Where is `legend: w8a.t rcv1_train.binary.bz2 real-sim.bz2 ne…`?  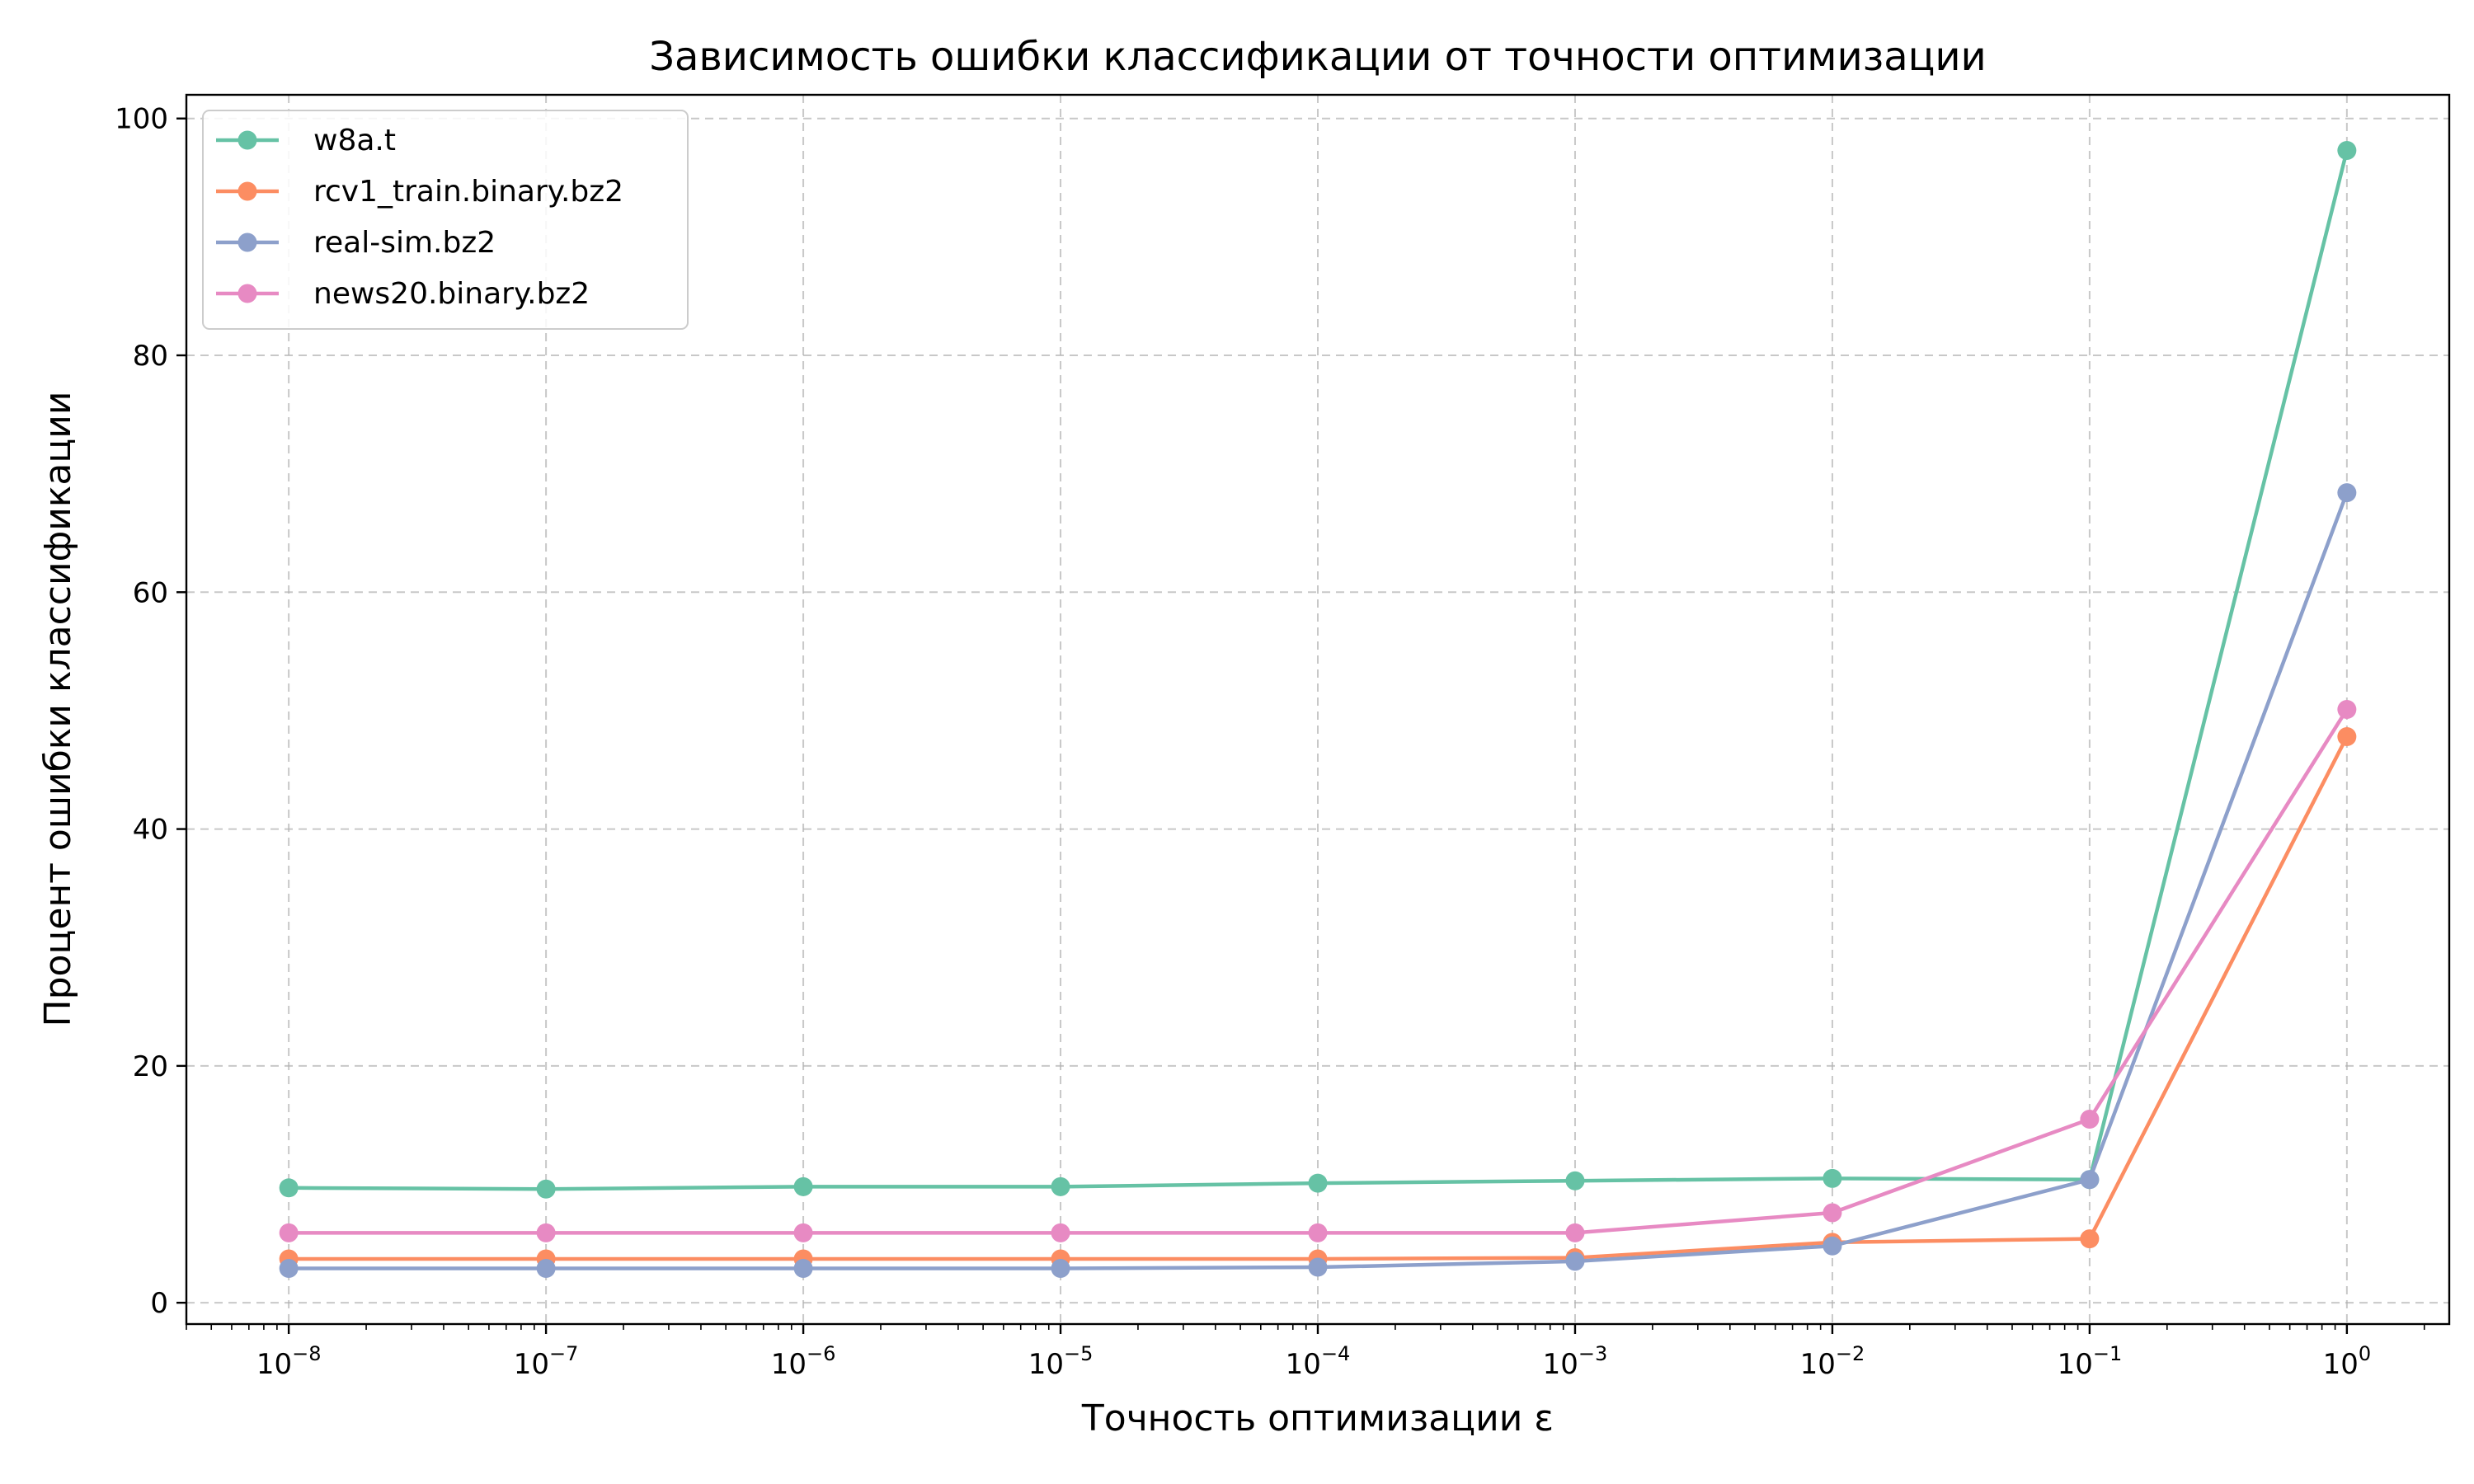
legend: w8a.t rcv1_train.binary.bz2 real-sim.bz2 ne… is located at coordinates (445, 220).